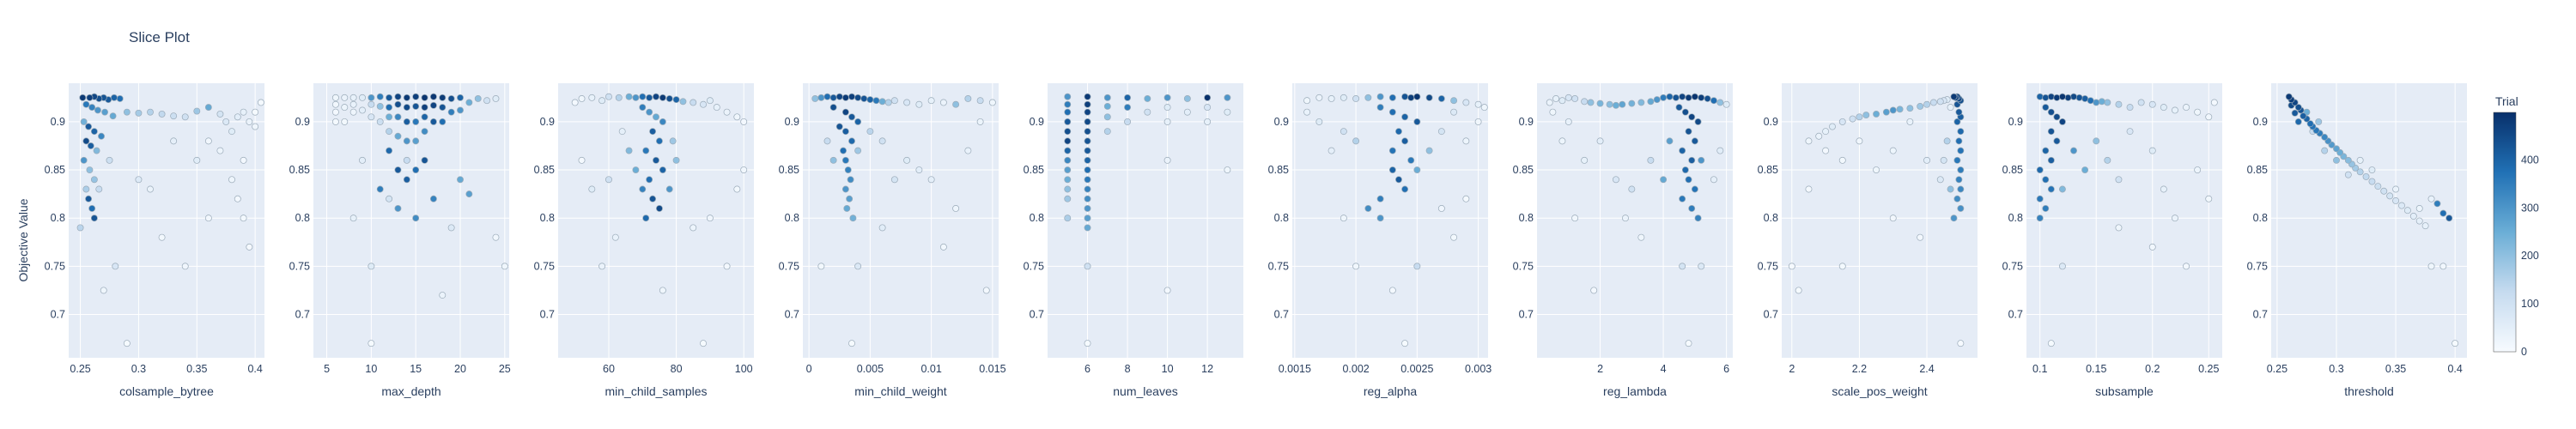 This screenshot has height=429, width=2576. I want to click on y-tick-label: 0.8, so click(792, 218).